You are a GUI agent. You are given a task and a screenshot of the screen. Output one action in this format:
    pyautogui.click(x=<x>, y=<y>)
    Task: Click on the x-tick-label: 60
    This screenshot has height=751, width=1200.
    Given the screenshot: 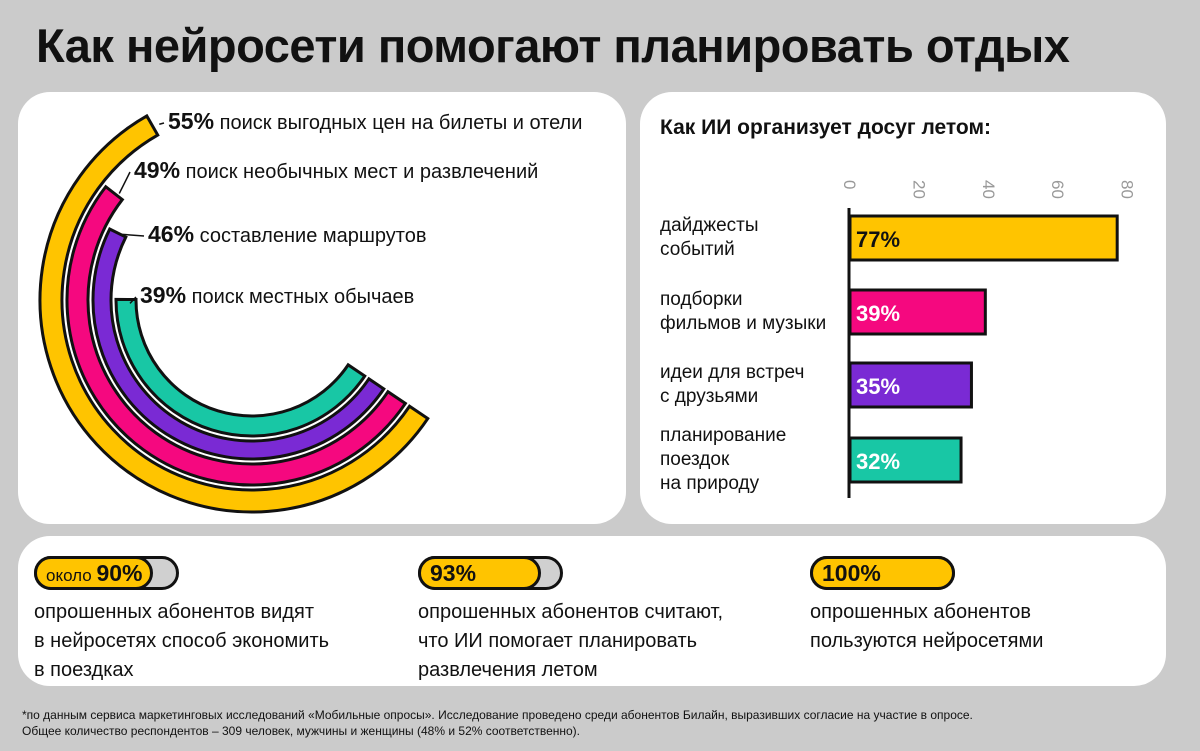 What is the action you would take?
    pyautogui.click(x=1057, y=189)
    